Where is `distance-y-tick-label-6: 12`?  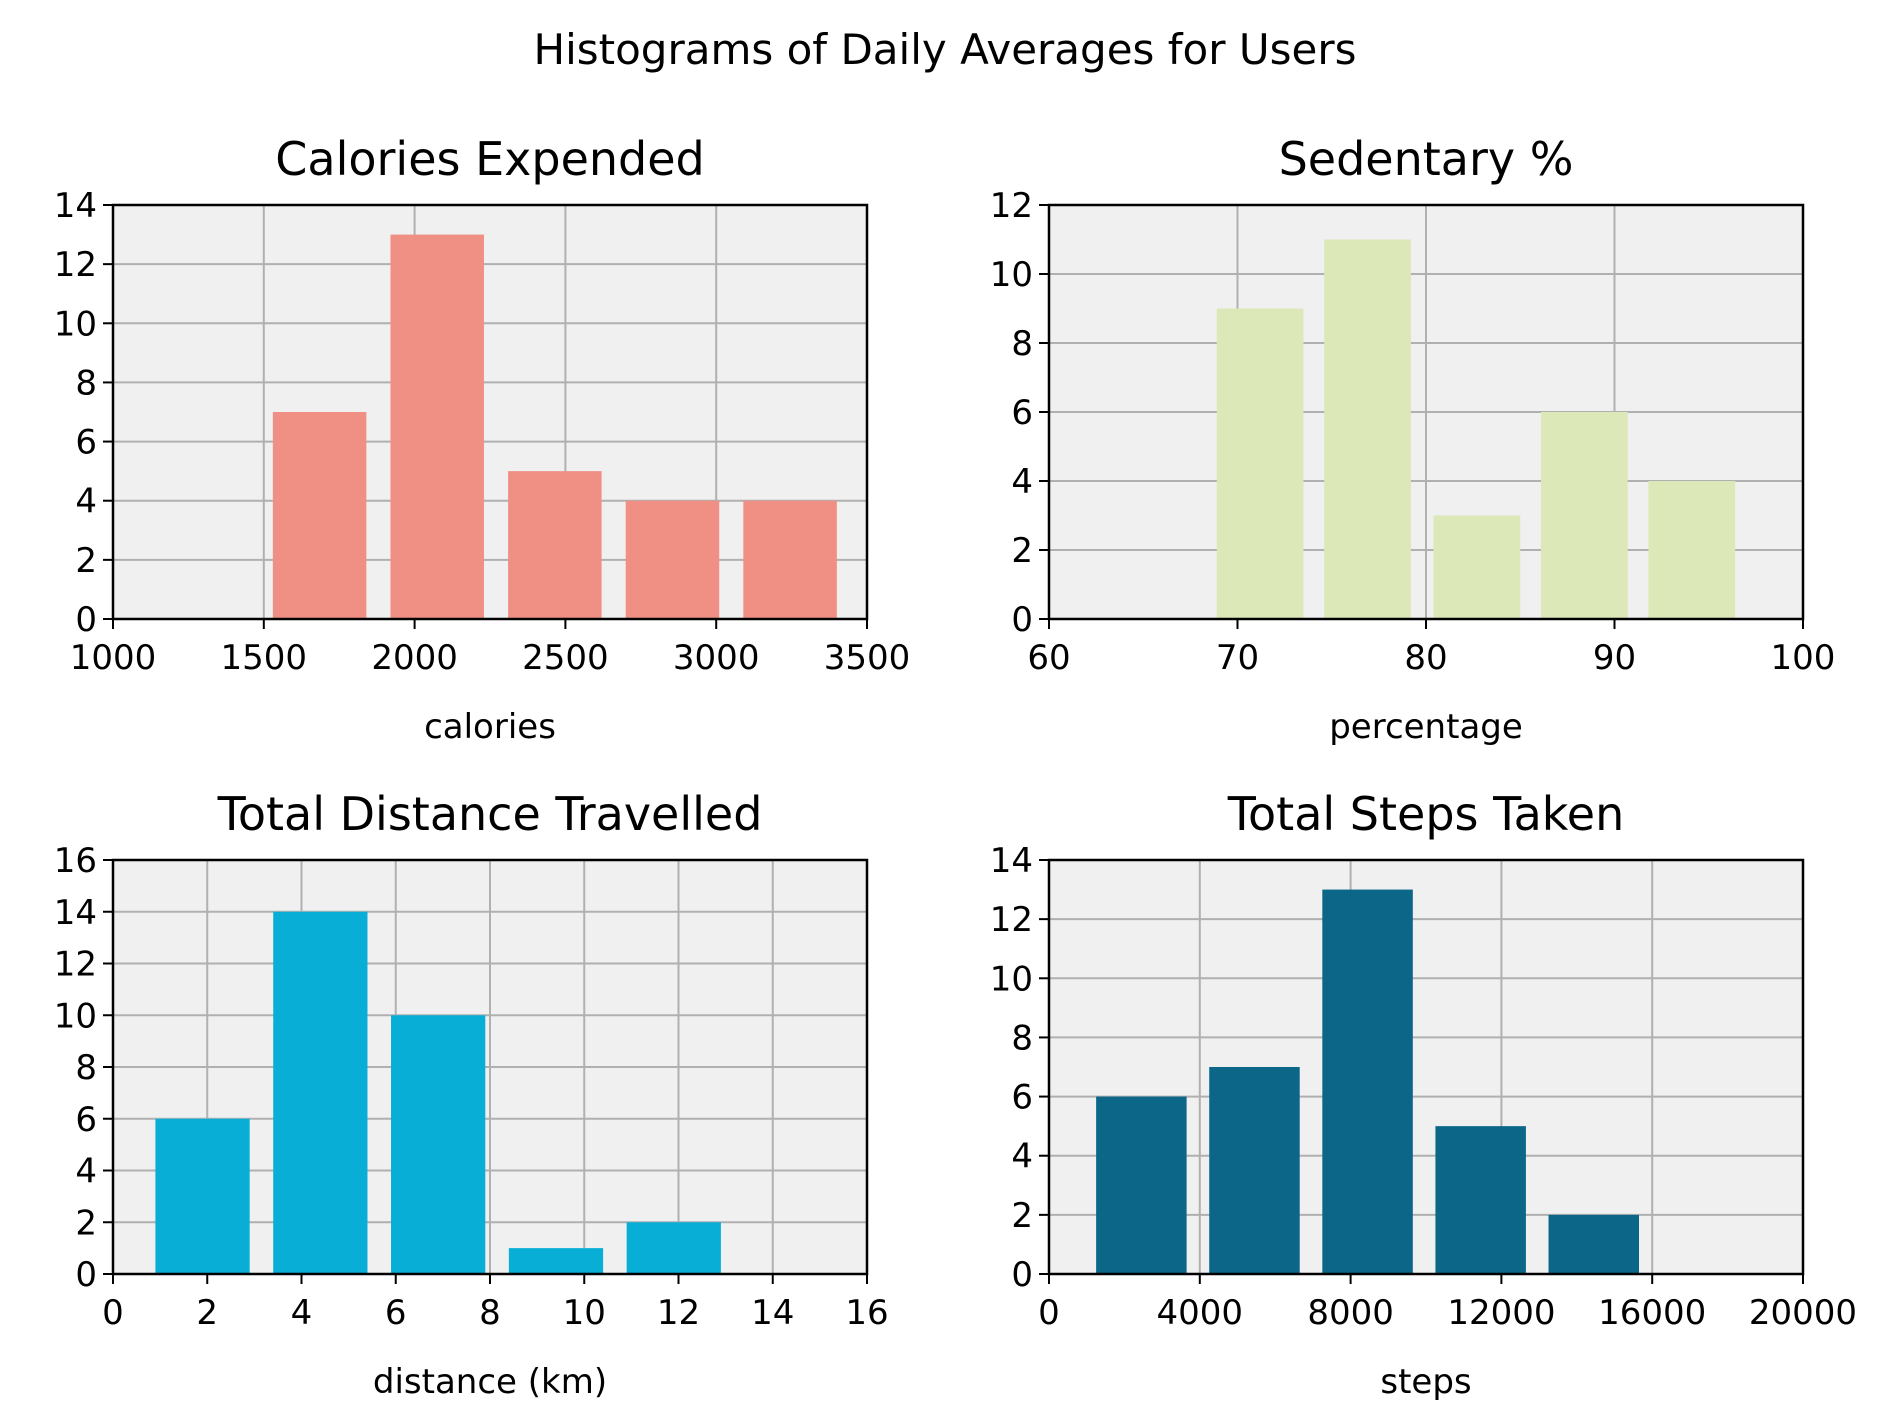 distance-y-tick-label-6: 12 is located at coordinates (75, 965).